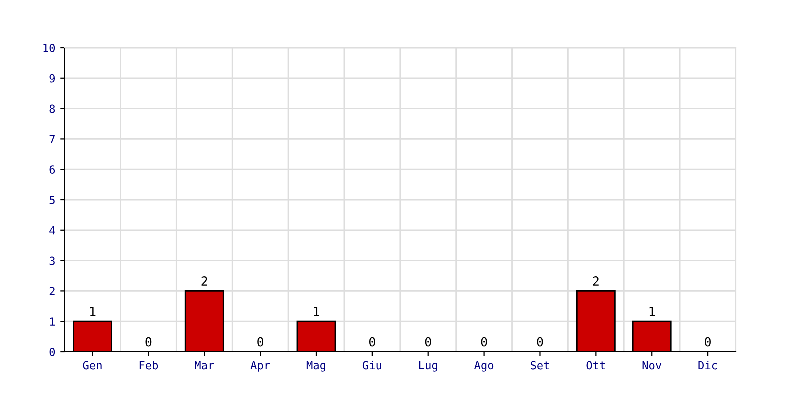 The height and width of the screenshot is (400, 800). What do you see at coordinates (540, 365) in the screenshot?
I see `x-tick-label: Set` at bounding box center [540, 365].